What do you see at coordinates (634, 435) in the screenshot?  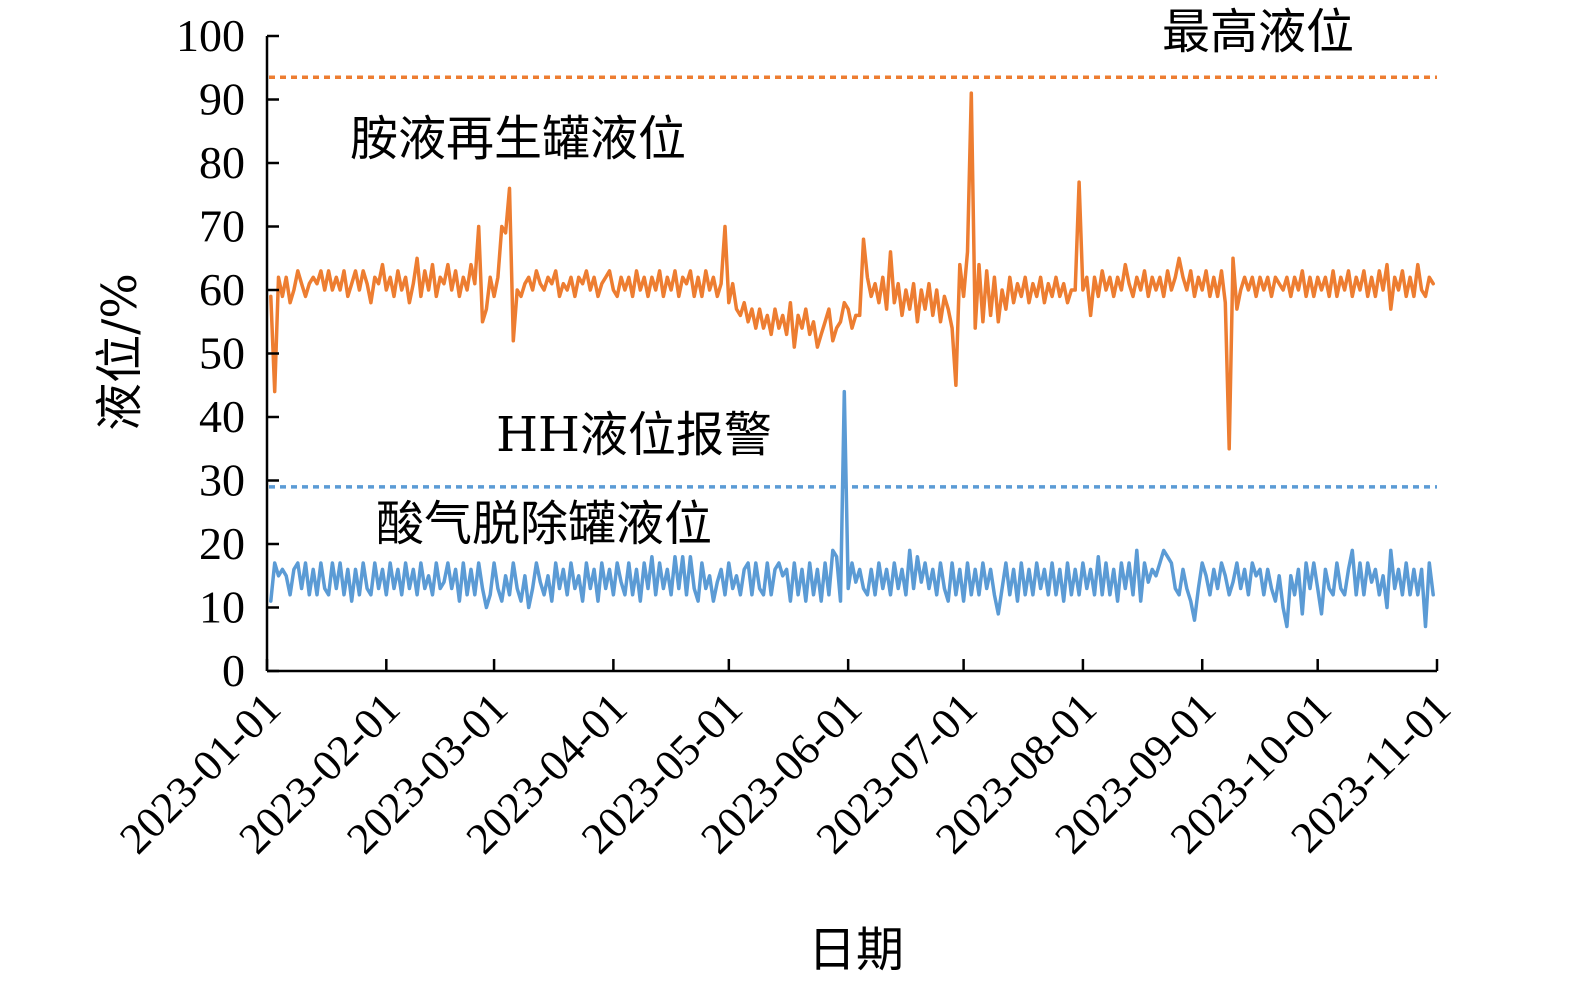 I see `annotation-hh-alarm: HH液位报警` at bounding box center [634, 435].